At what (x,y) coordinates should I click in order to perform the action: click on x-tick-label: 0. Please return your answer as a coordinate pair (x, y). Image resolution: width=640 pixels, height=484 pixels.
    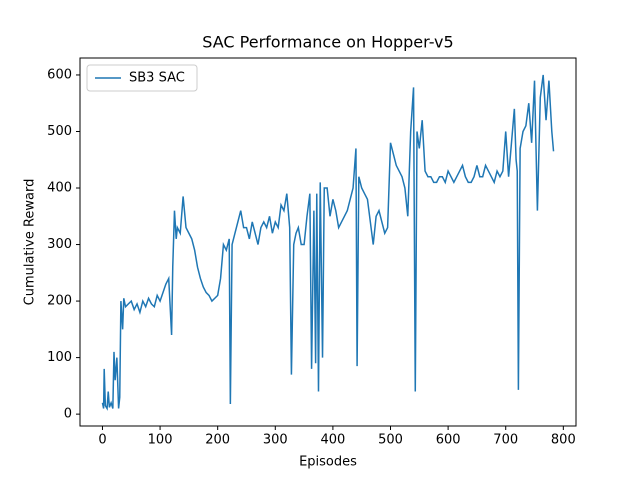
    Looking at the image, I should click on (102, 440).